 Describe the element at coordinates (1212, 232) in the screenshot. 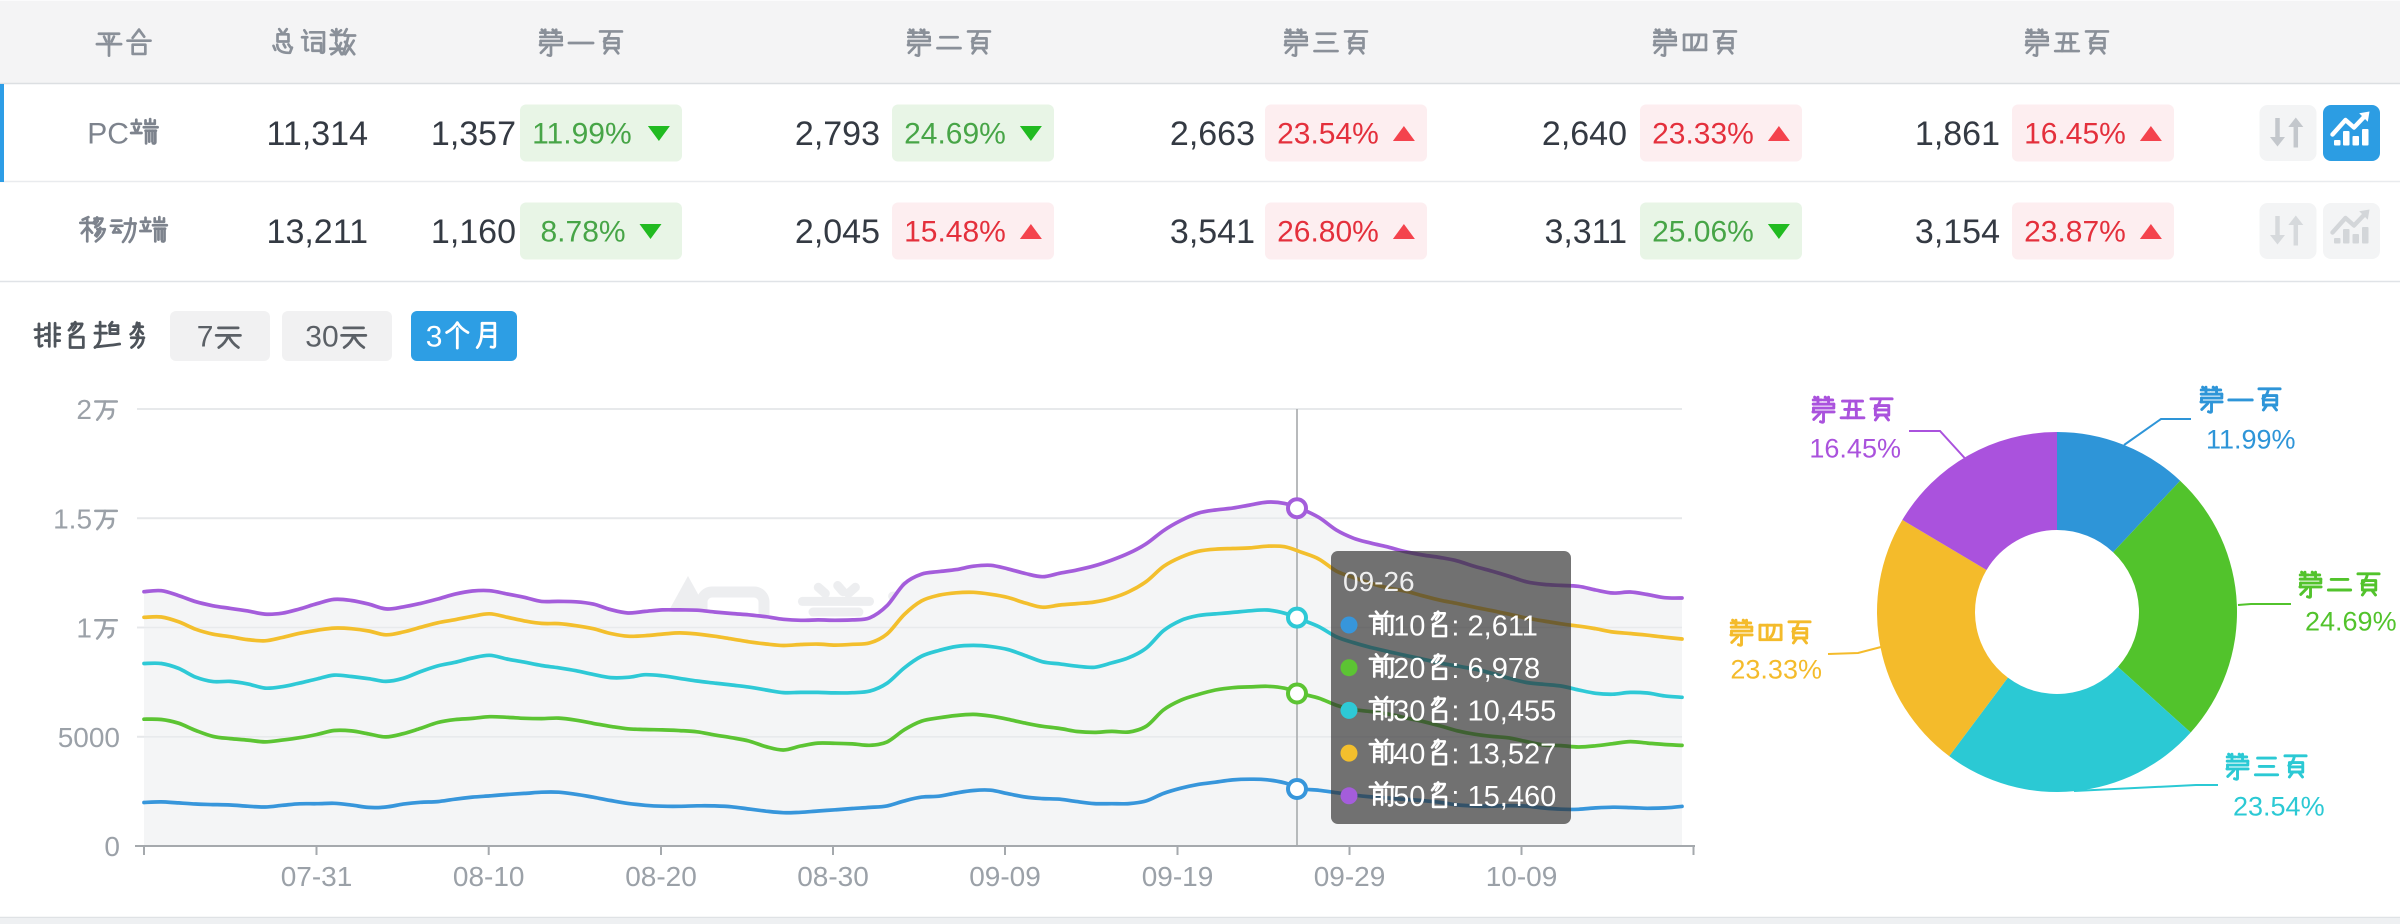

I see `svg-text: 3,541` at that location.